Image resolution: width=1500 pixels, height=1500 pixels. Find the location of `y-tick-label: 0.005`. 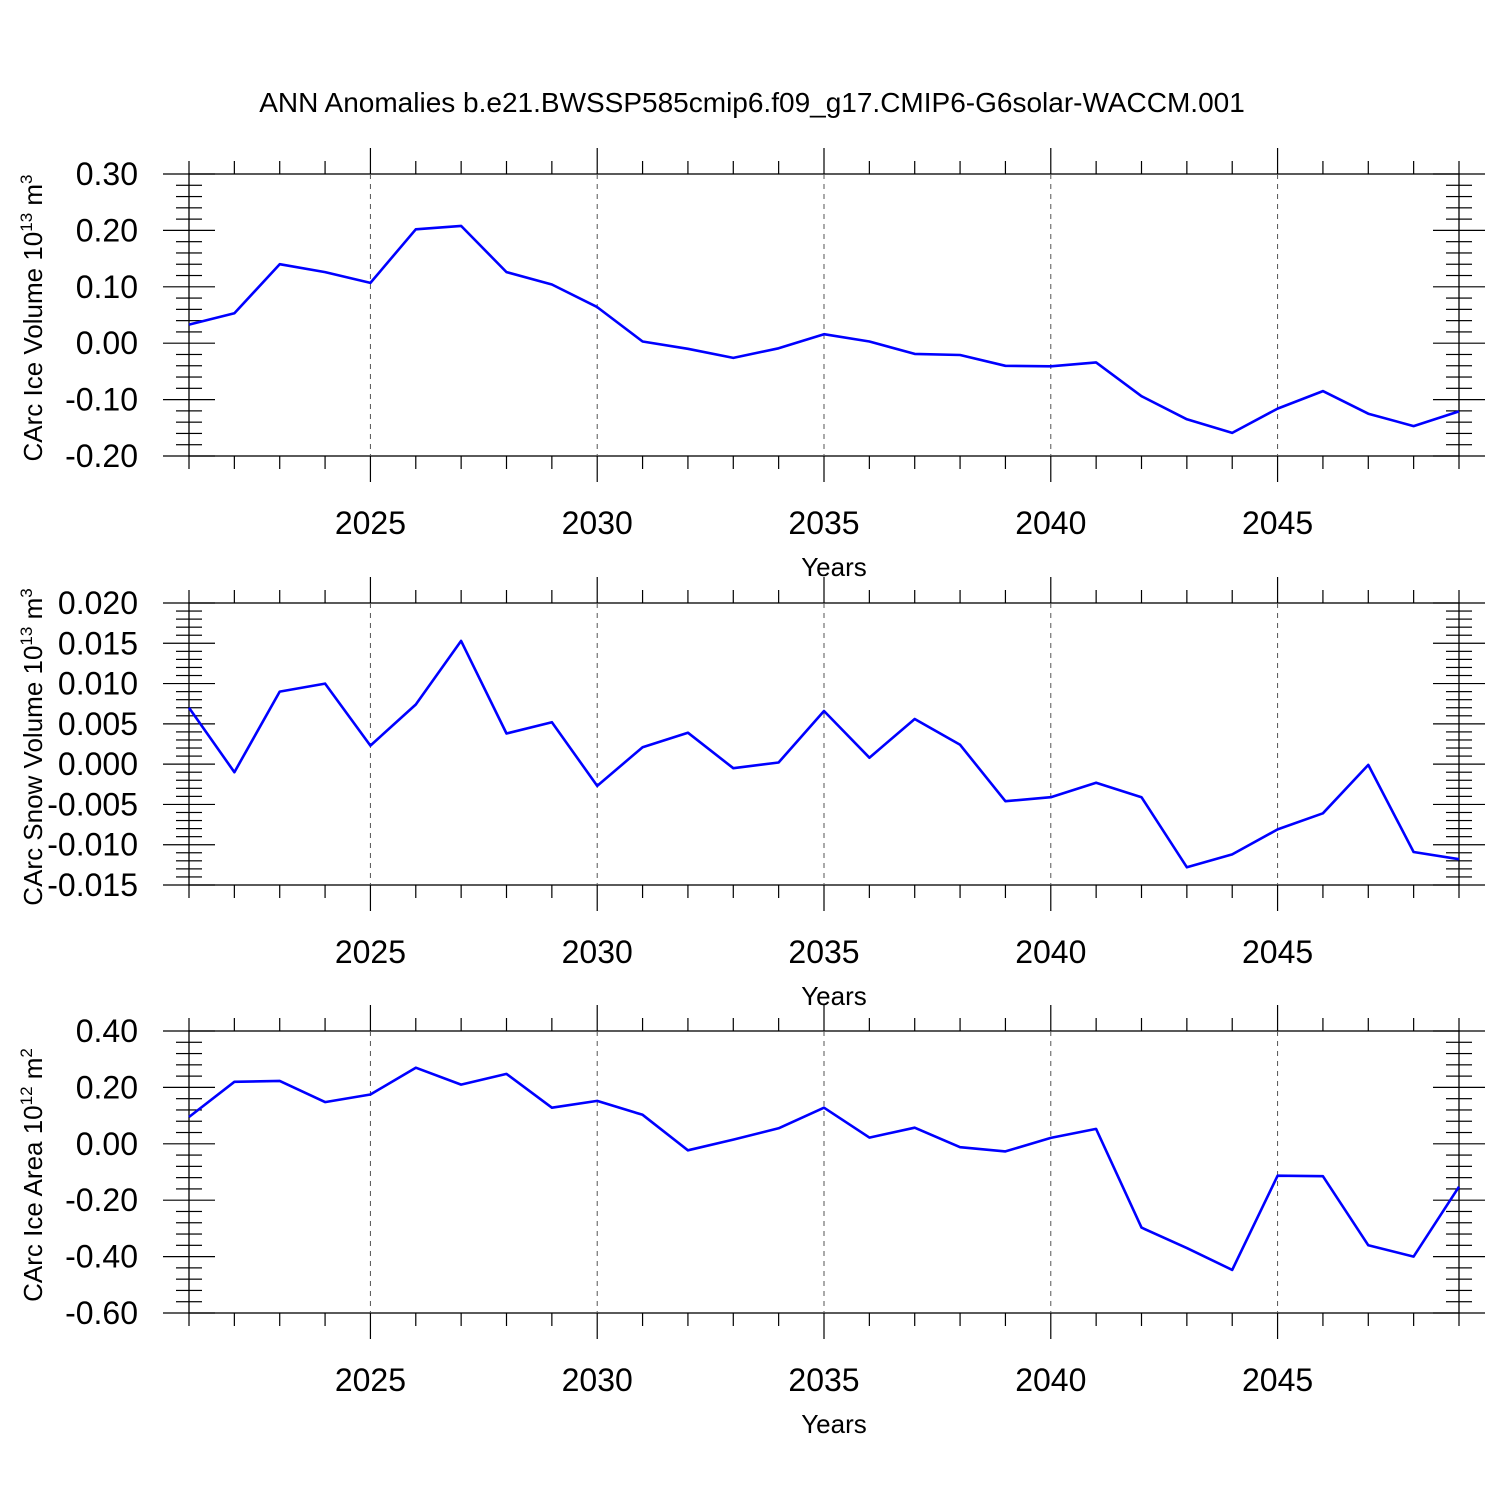

y-tick-label: 0.005 is located at coordinates (98, 724).